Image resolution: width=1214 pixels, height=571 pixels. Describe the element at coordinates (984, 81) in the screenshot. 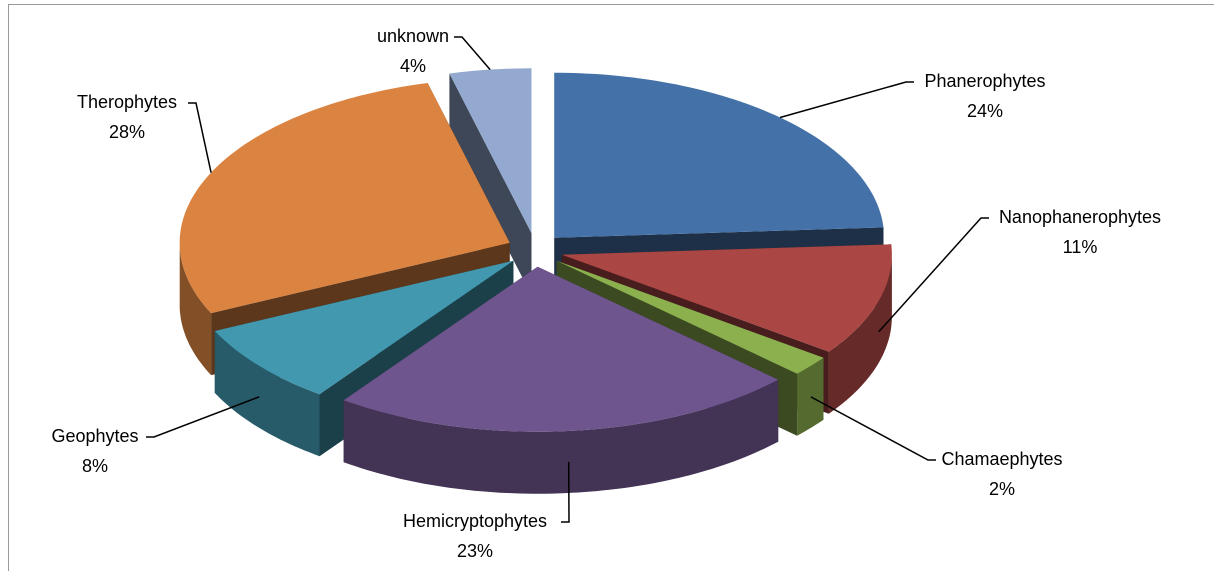

I see `slice-label: Phanerophytes` at that location.